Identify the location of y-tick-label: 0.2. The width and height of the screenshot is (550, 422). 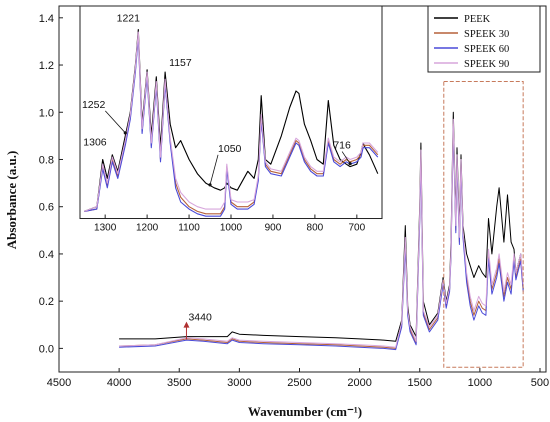
(46, 302).